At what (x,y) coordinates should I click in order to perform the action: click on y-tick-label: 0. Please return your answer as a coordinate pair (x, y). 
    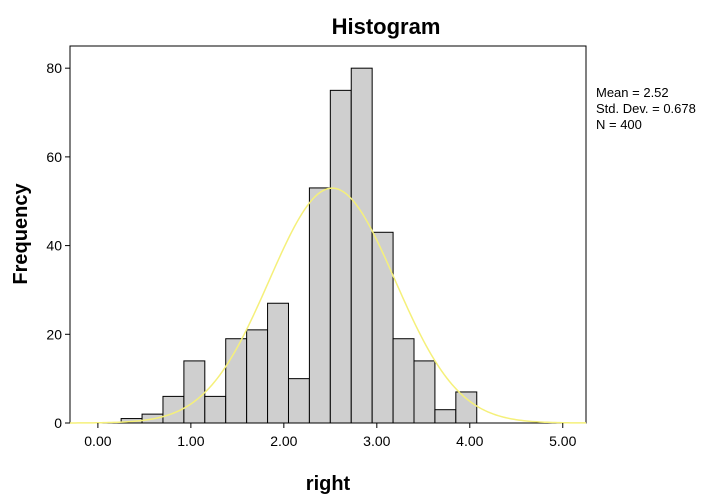
    Looking at the image, I should click on (58, 423).